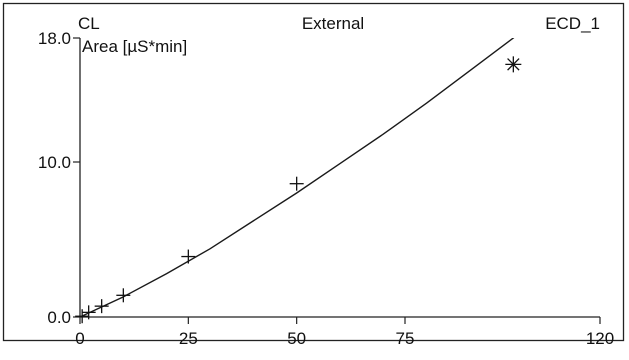 The width and height of the screenshot is (629, 360). What do you see at coordinates (188, 338) in the screenshot?
I see `x-tick-label: 25` at bounding box center [188, 338].